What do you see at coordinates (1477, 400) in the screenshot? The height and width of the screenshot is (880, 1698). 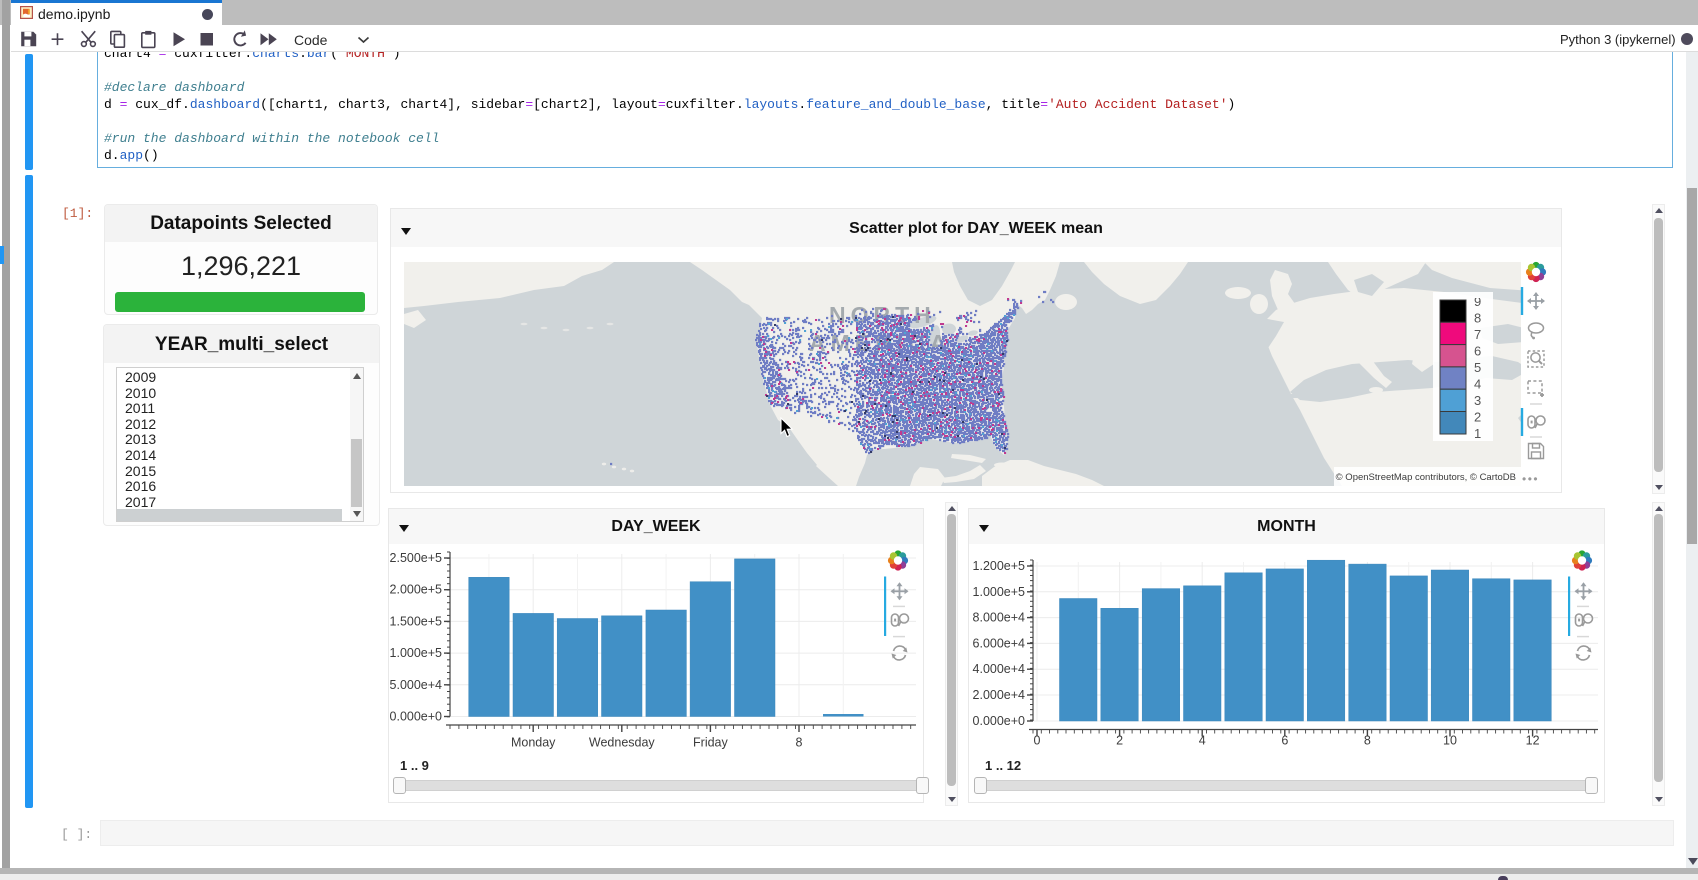 I see `svg-text: 3` at bounding box center [1477, 400].